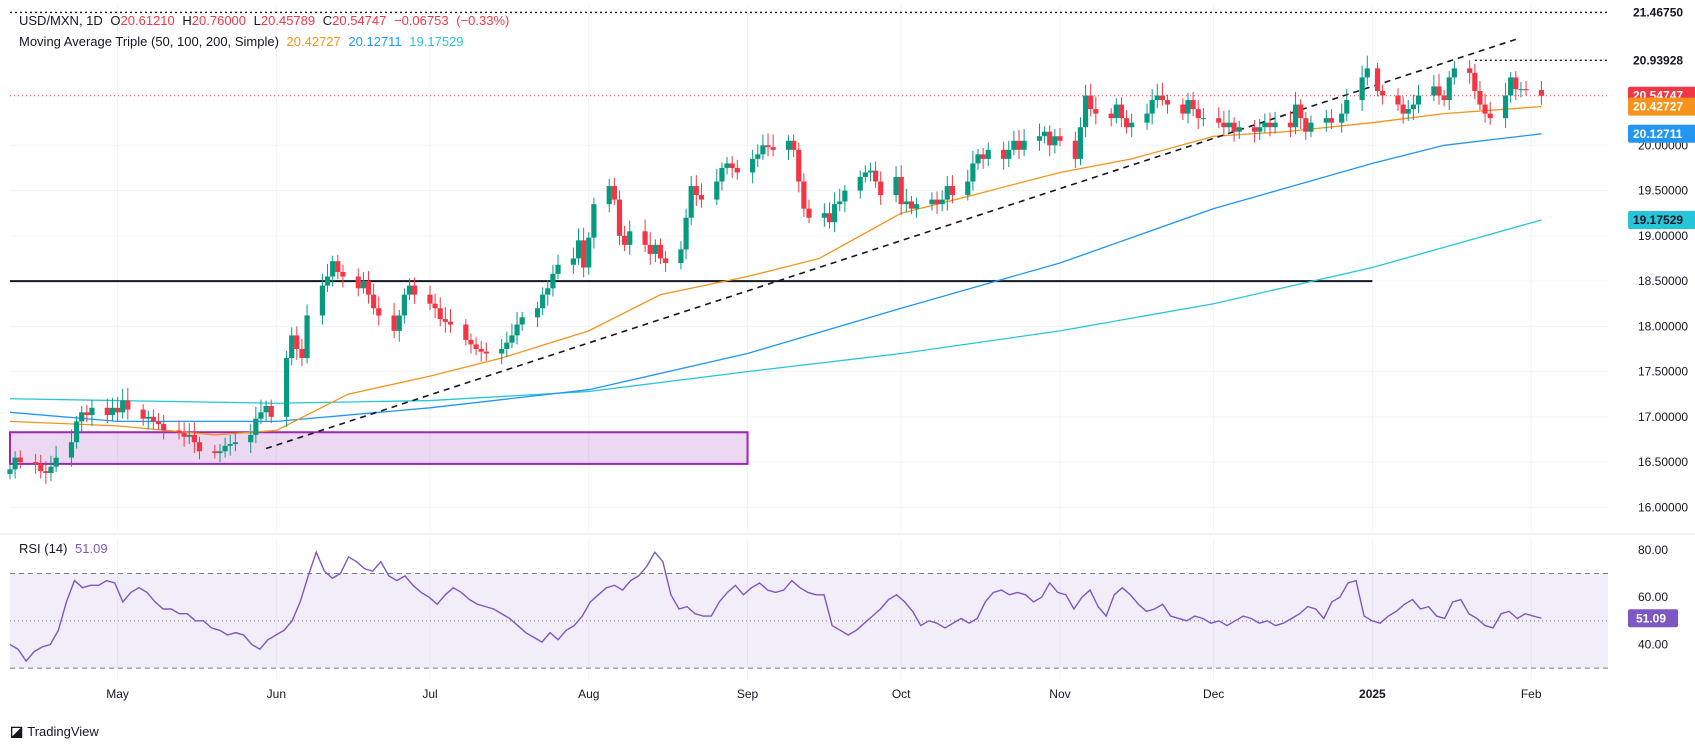 The width and height of the screenshot is (1695, 752). What do you see at coordinates (91, 548) in the screenshot?
I see `rsi-value: 51.09` at bounding box center [91, 548].